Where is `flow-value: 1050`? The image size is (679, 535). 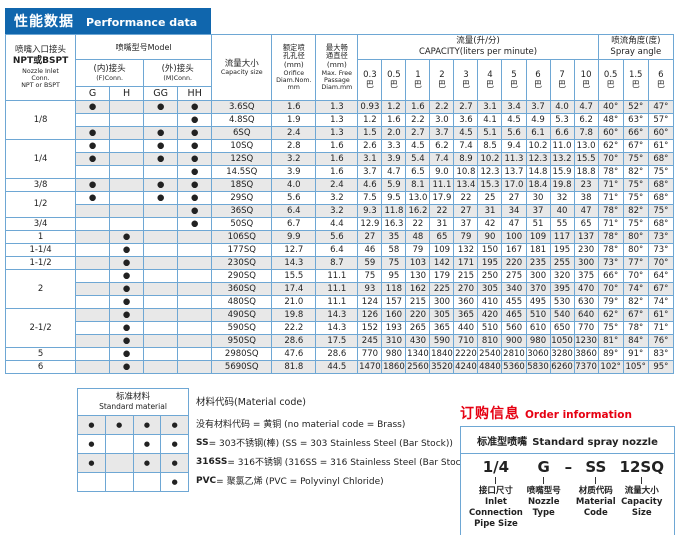
flow-value: 1050 is located at coordinates (562, 341).